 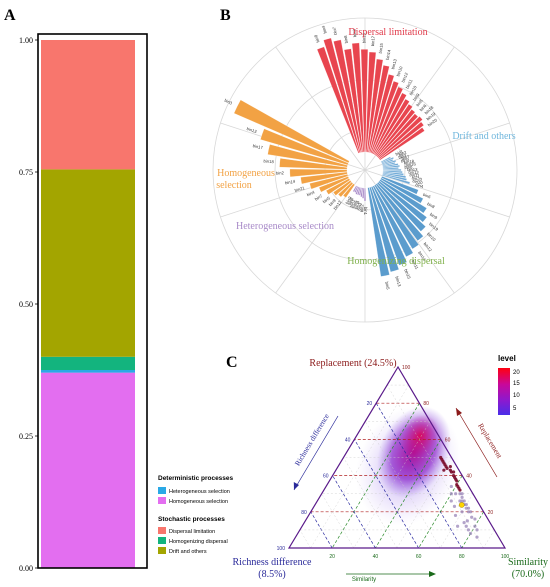 I want to click on ternary-tick-richness: 80, so click(x=304, y=513).